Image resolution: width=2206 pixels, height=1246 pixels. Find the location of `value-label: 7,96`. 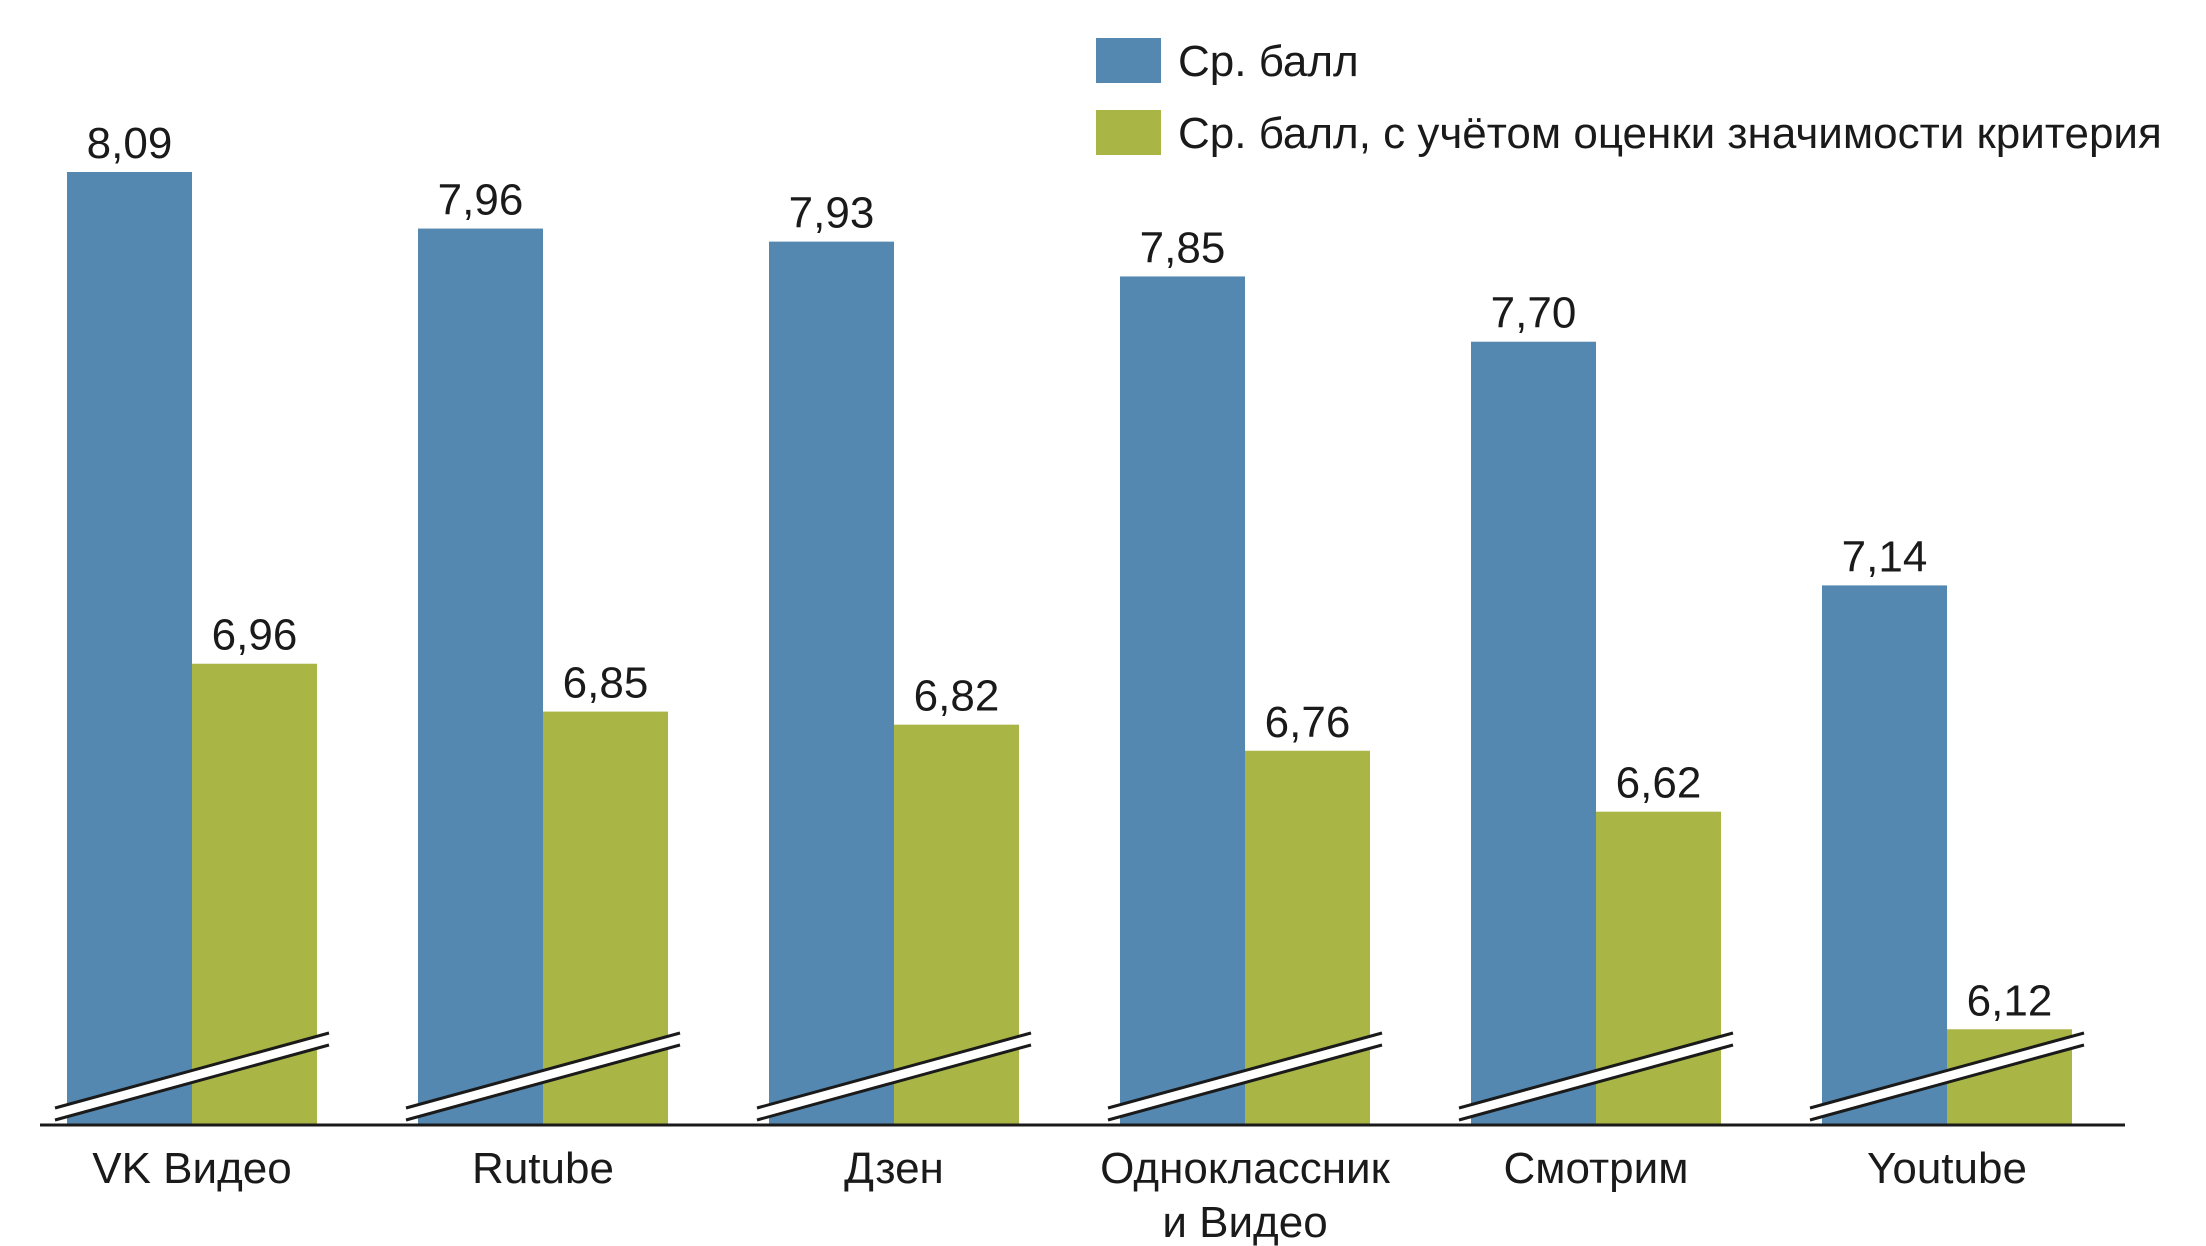

value-label: 7,96 is located at coordinates (481, 200).